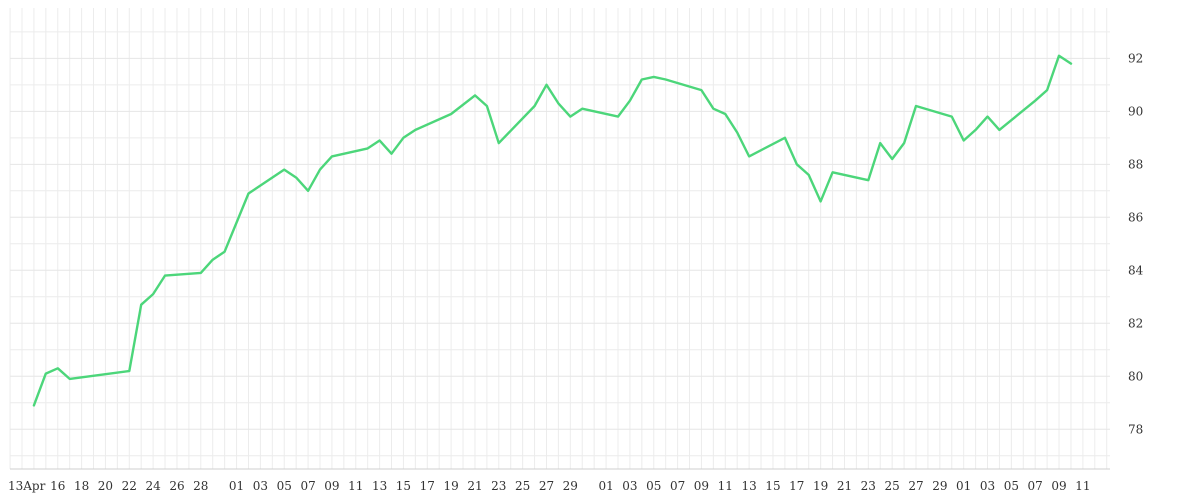  I want to click on x-tick-label: 24, so click(153, 486).